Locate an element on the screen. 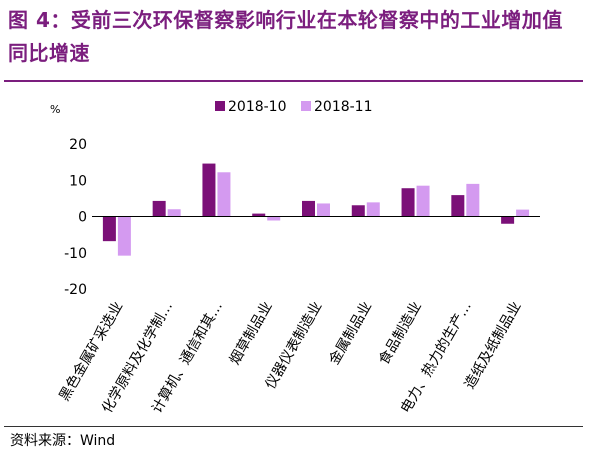  x-tick-label: 烟草制品业 is located at coordinates (251, 333).